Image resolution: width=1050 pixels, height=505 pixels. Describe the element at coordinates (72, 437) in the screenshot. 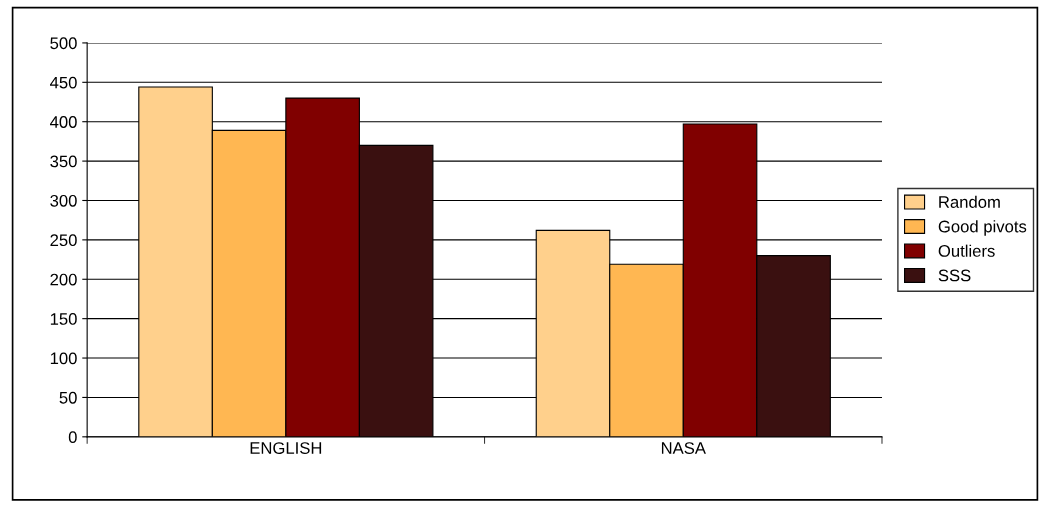

I see `y-tick-label: 0` at that location.